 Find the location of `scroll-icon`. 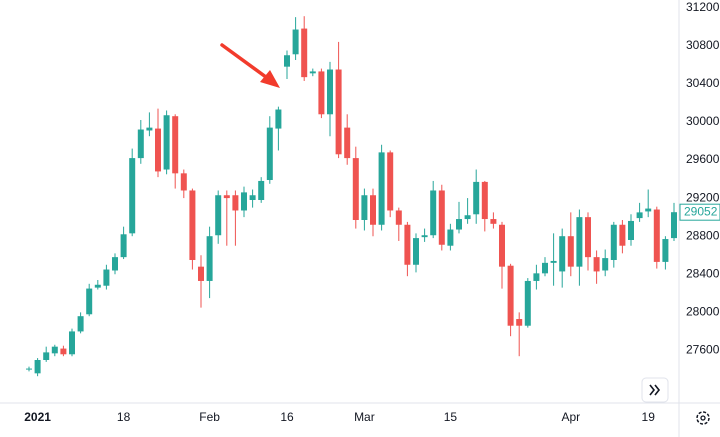

scroll-icon is located at coordinates (655, 390).